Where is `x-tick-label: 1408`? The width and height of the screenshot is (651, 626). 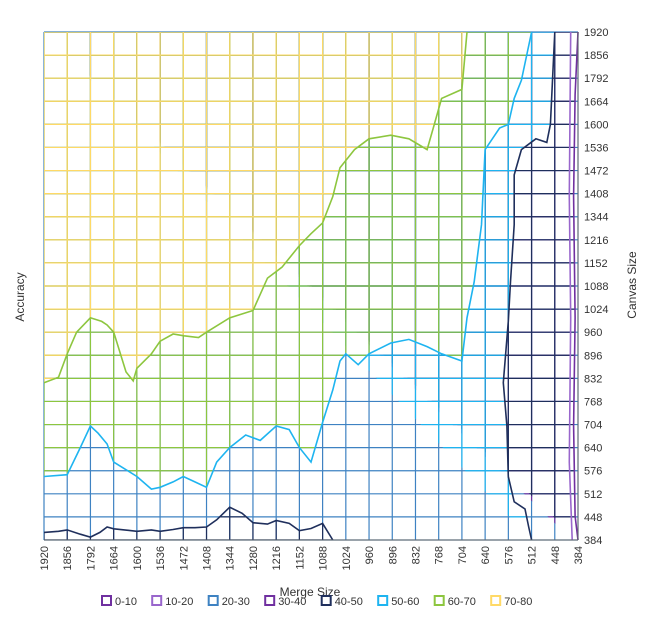 x-tick-label: 1408 is located at coordinates (208, 558).